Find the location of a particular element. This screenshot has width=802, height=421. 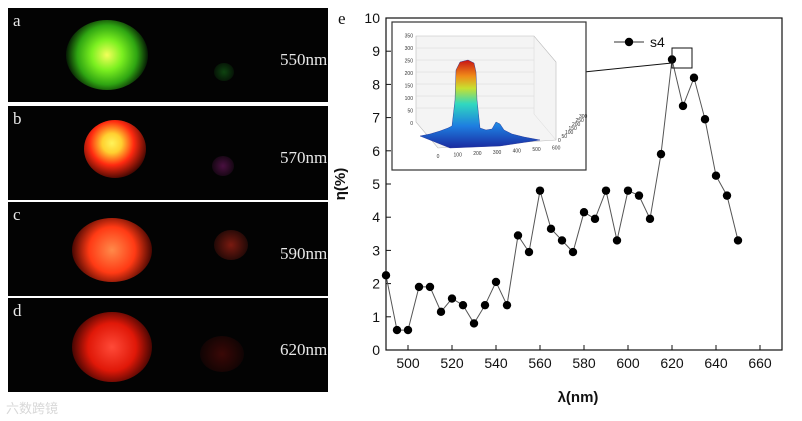

x-tick-label: 500 is located at coordinates (408, 363).